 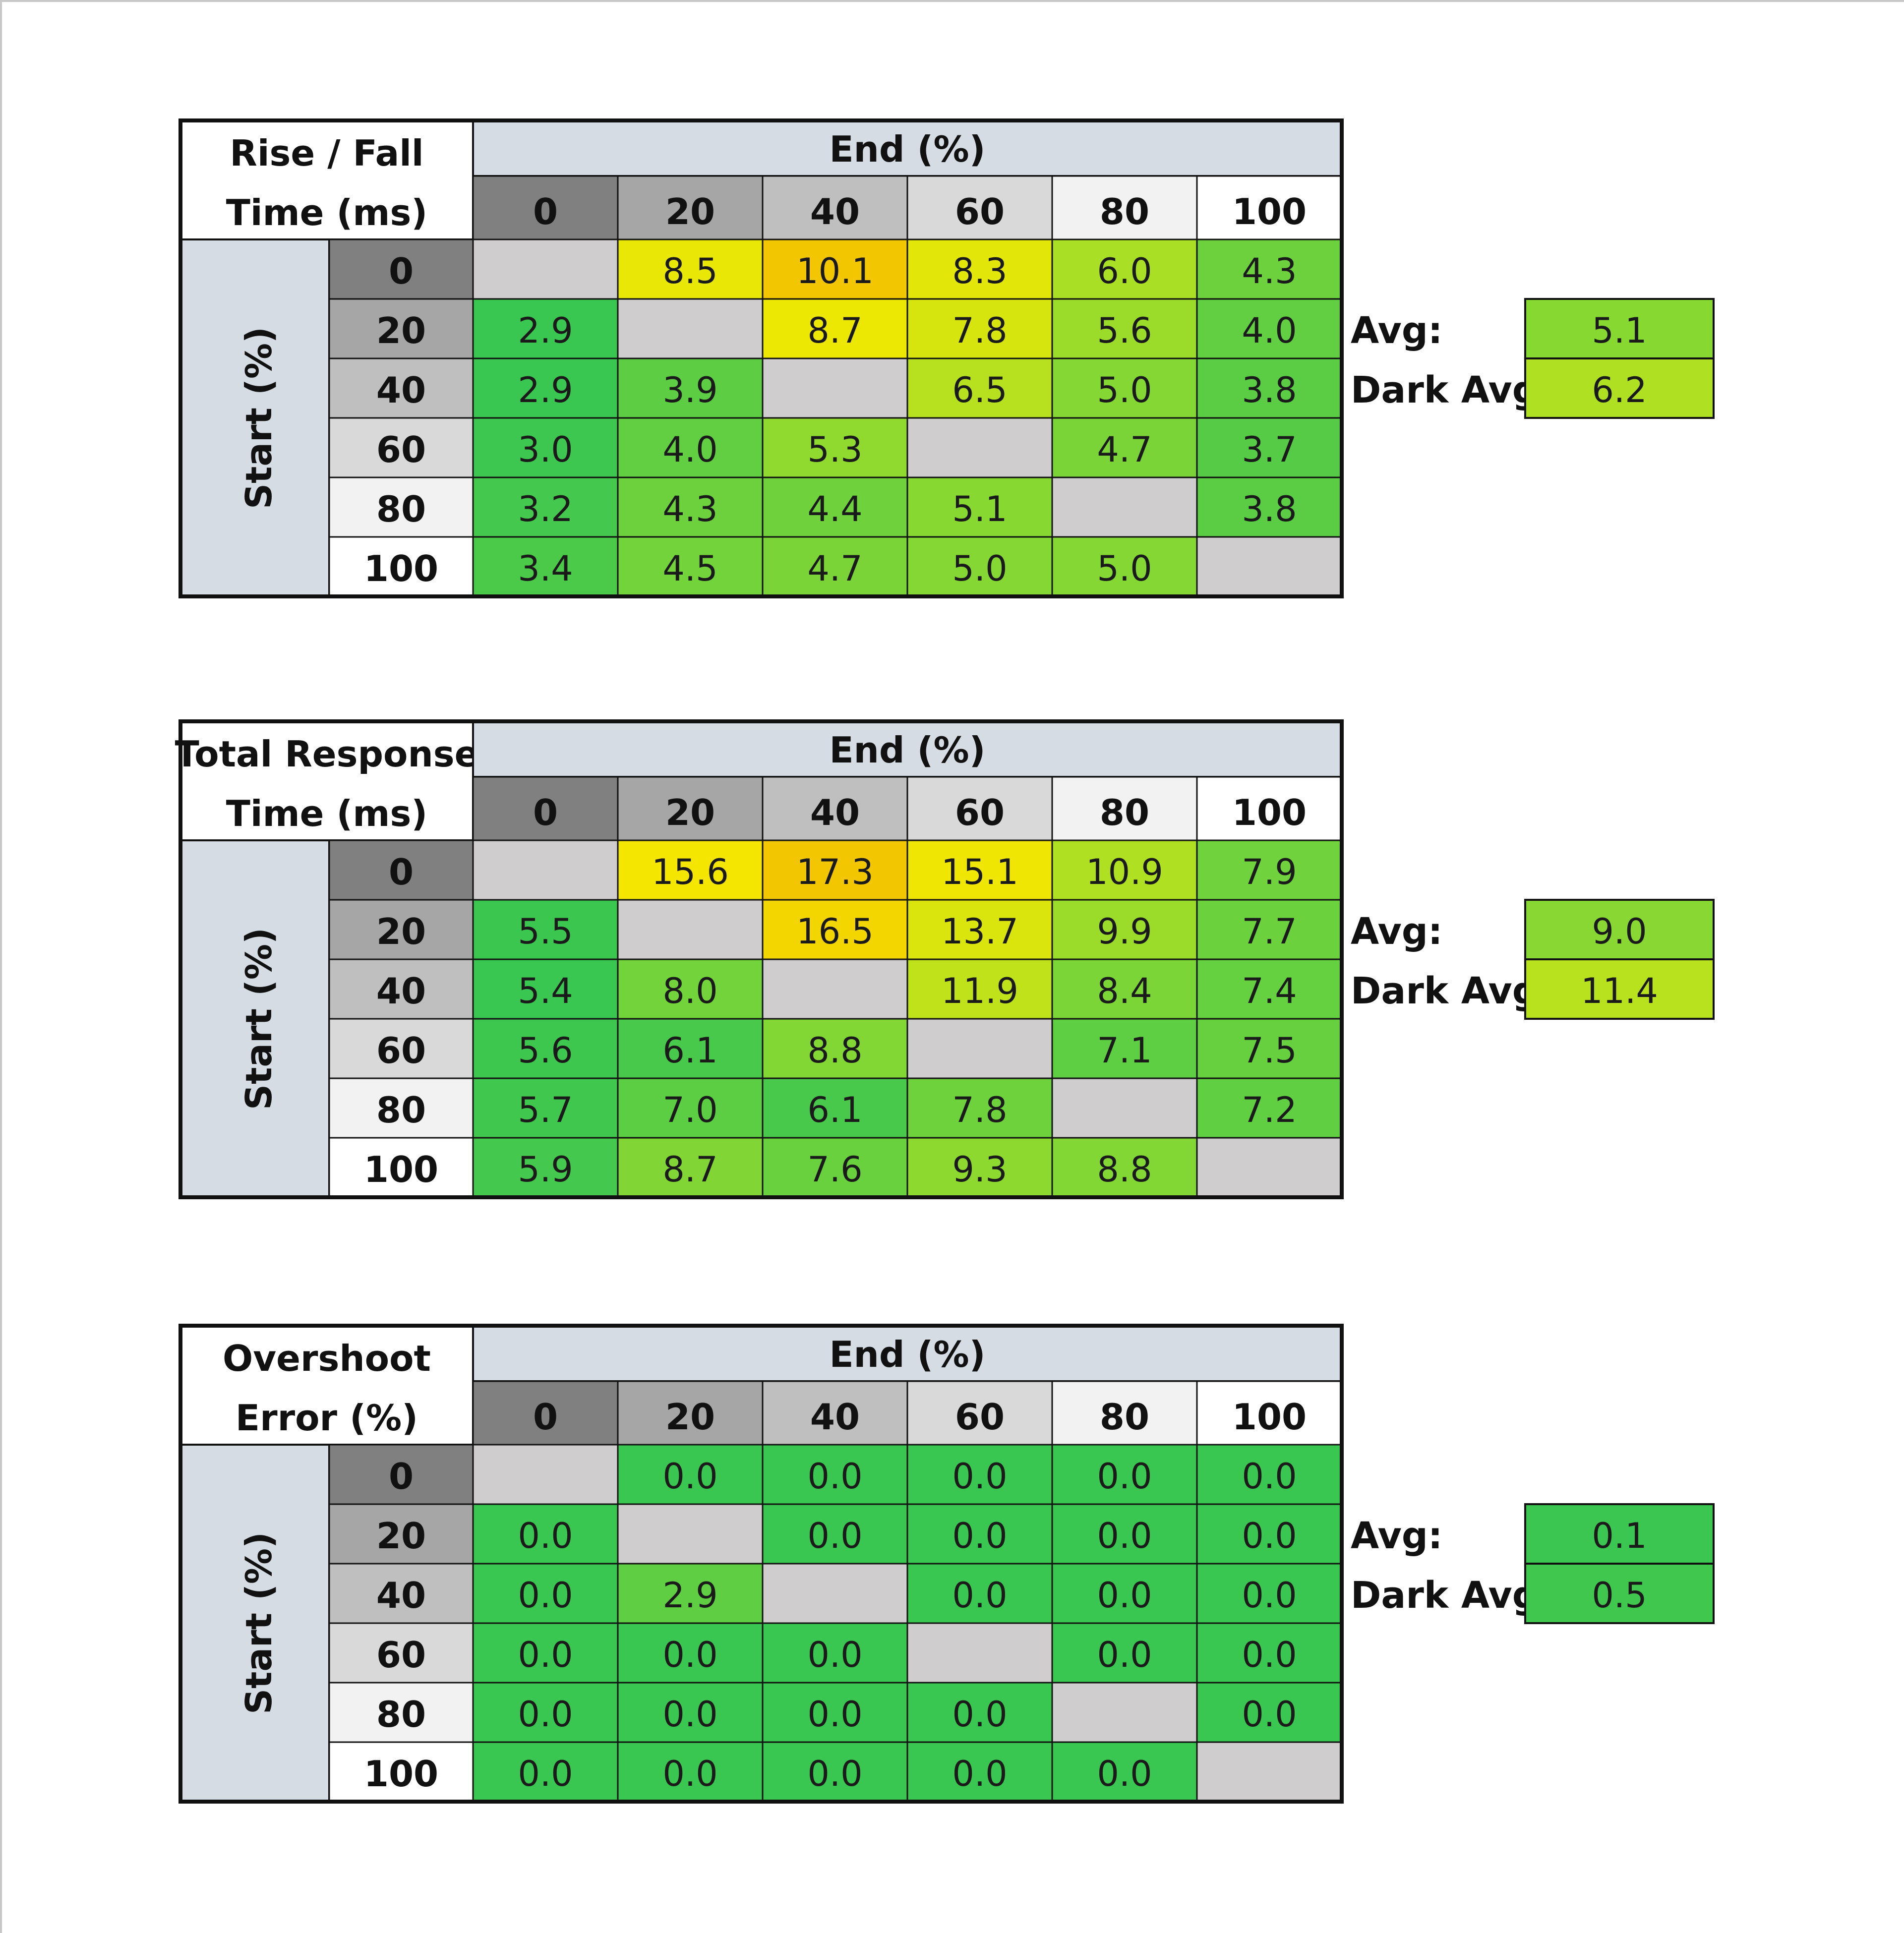 I want to click on cell-value-label: 16.5, so click(x=835, y=931).